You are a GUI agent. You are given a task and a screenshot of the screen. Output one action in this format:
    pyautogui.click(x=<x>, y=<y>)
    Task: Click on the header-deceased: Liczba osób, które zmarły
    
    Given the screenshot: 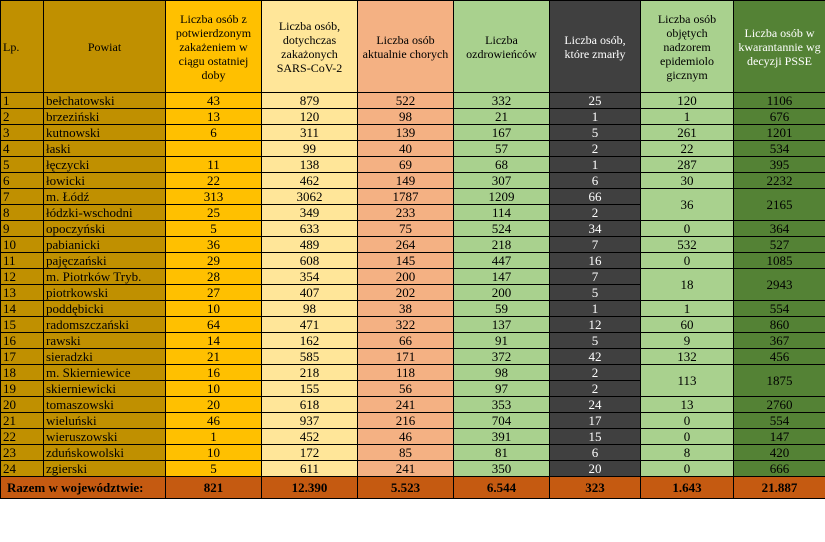 What is the action you would take?
    pyautogui.click(x=595, y=46)
    